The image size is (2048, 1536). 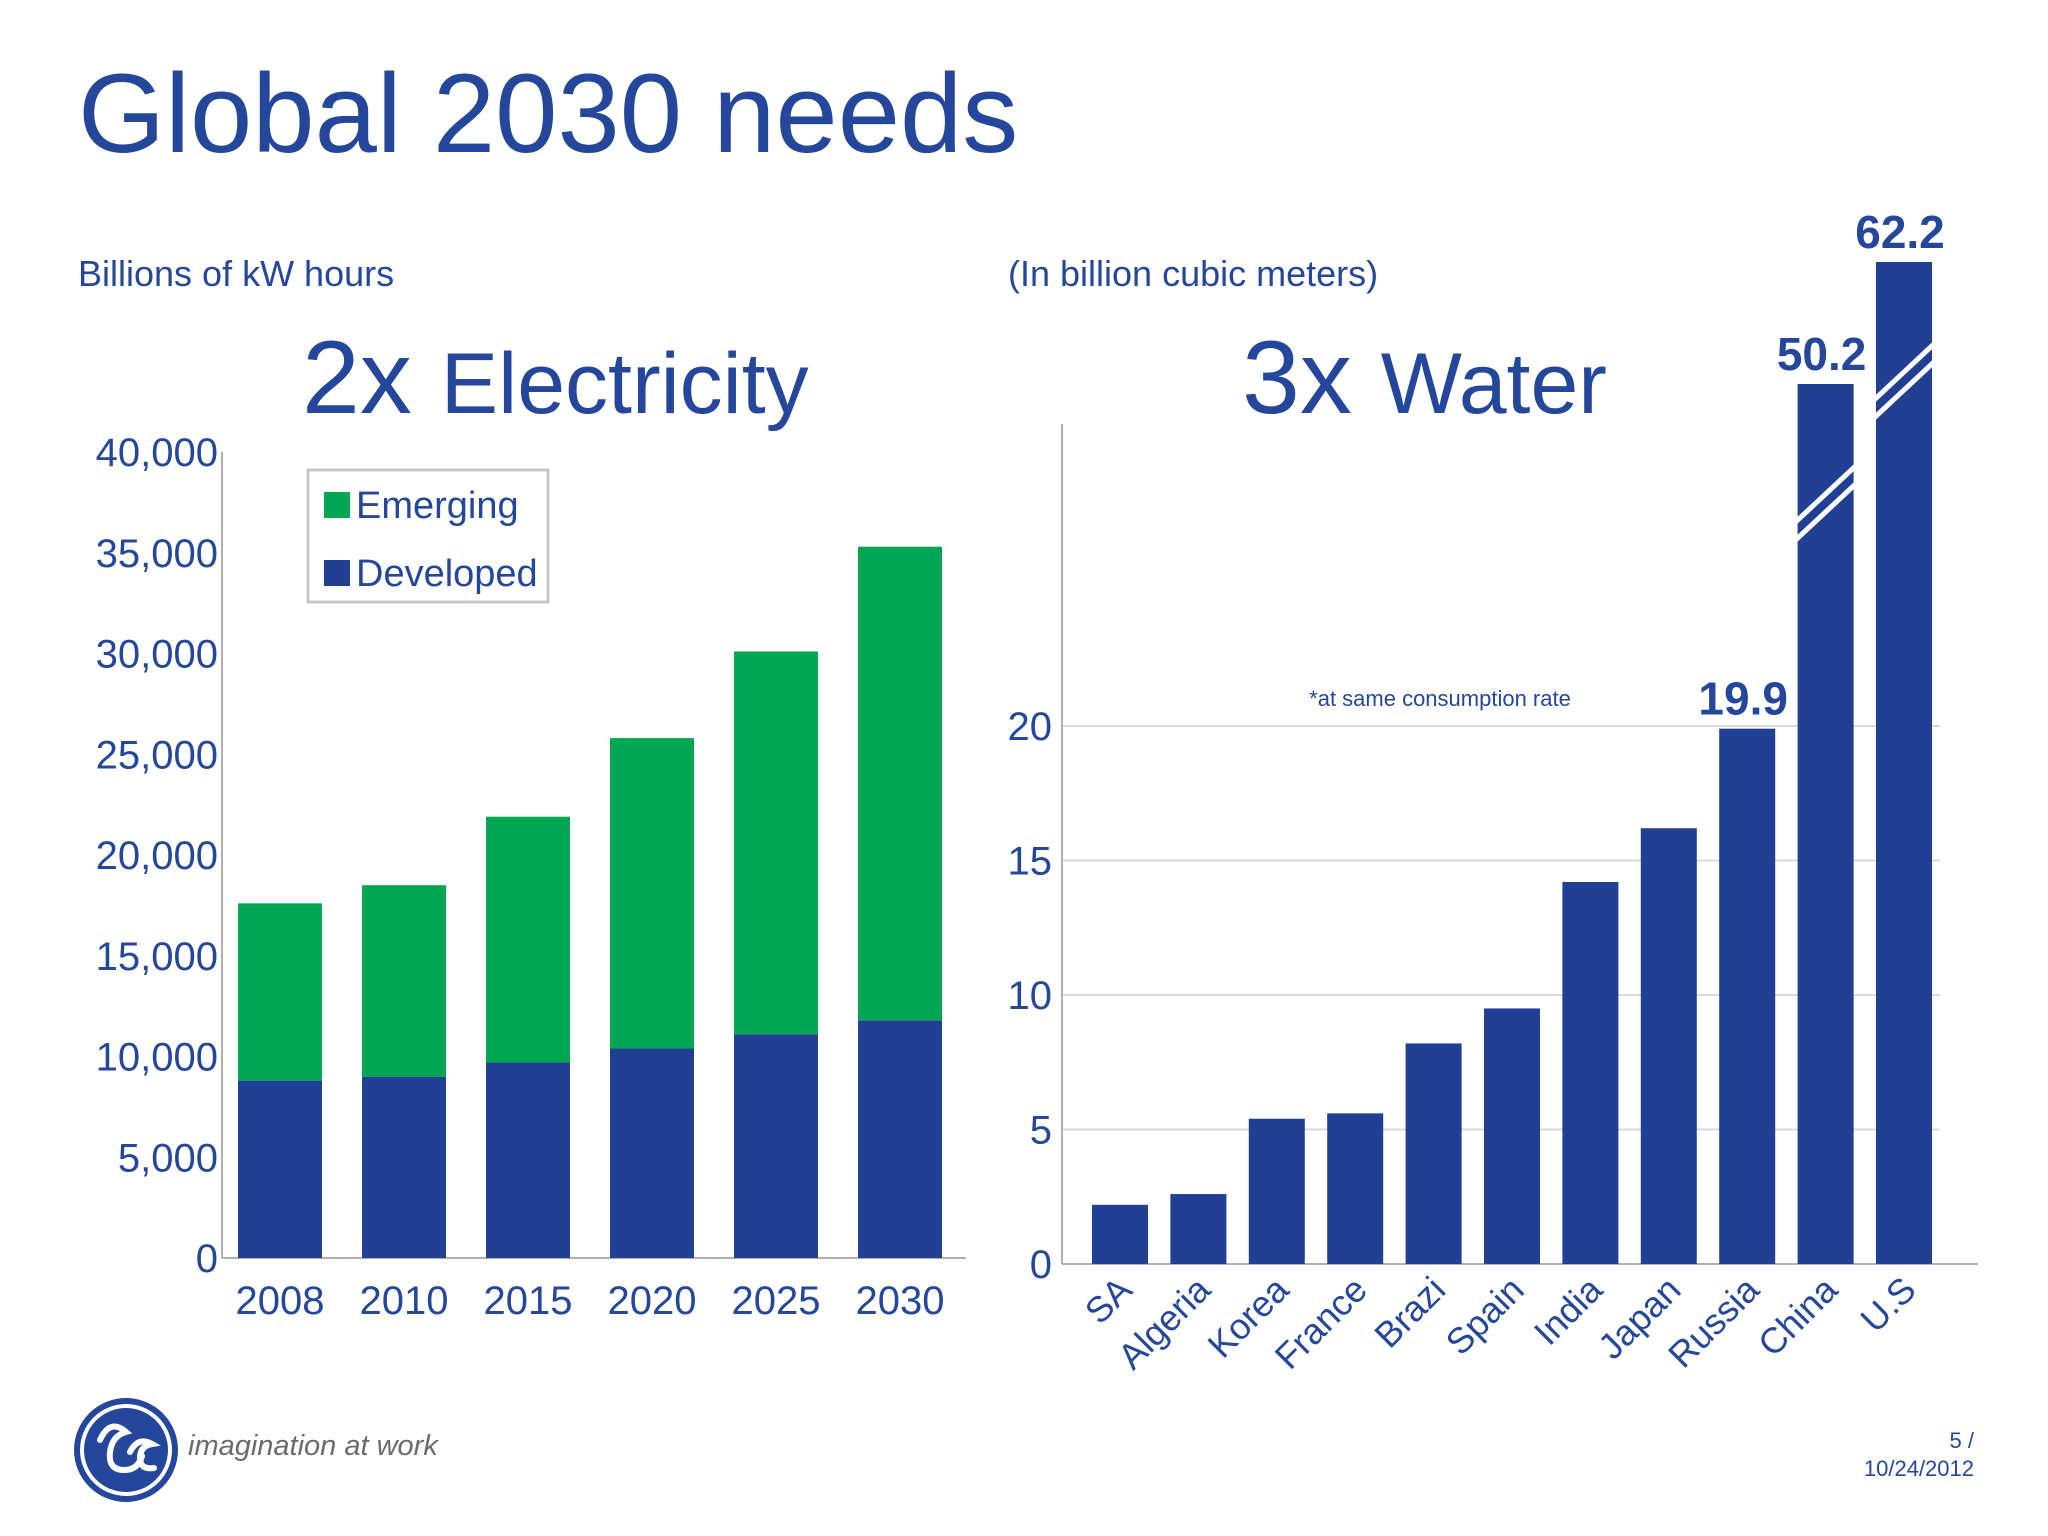 I want to click on water-y-tick-label: 0, so click(x=1041, y=1265).